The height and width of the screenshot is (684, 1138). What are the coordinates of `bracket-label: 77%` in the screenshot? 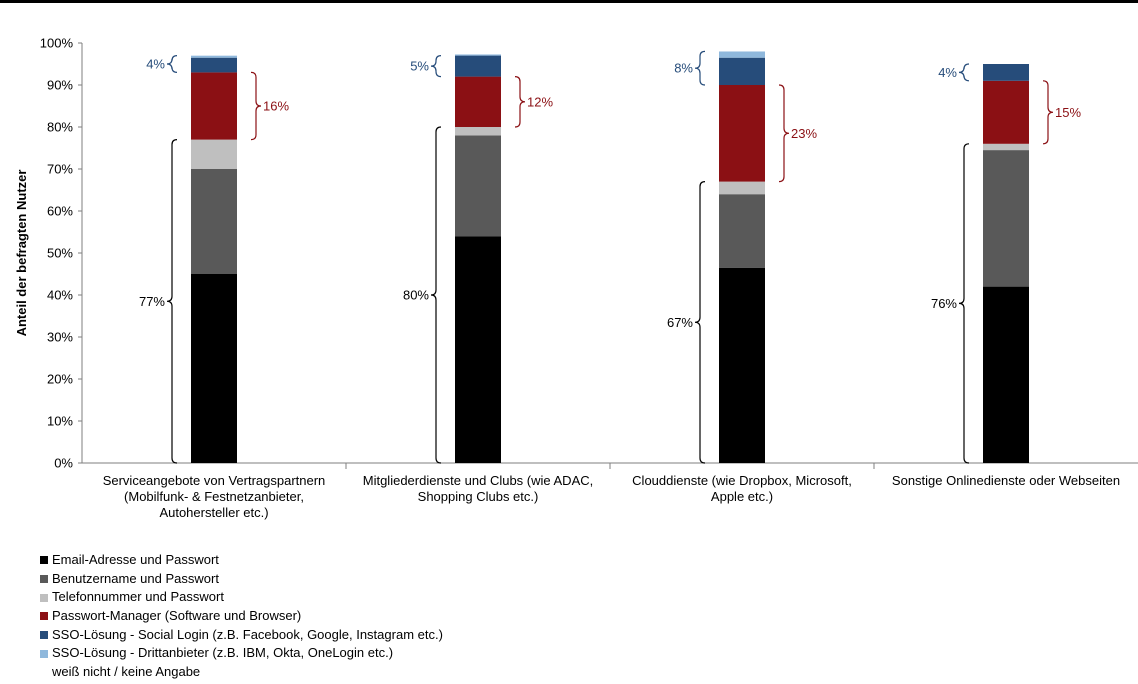 It's located at (152, 301).